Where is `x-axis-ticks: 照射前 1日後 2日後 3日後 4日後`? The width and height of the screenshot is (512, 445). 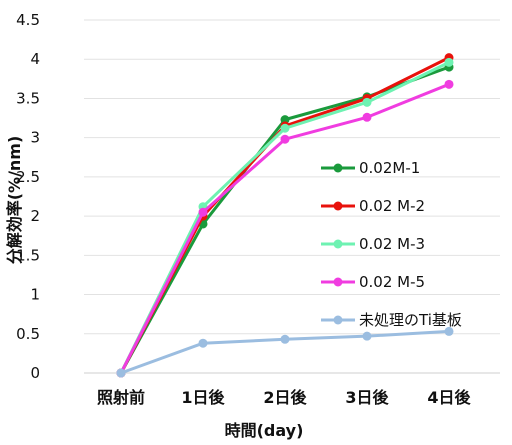 x-axis-ticks: 照射前 1日後 2日後 3日後 4日後 is located at coordinates (284, 397).